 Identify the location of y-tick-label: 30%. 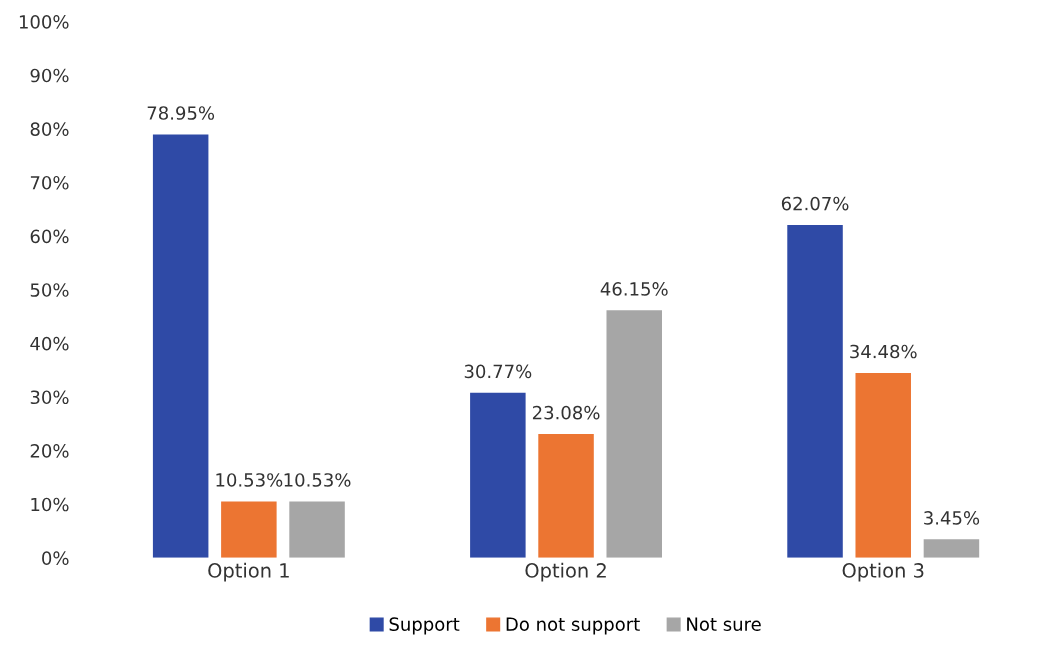
(49, 397).